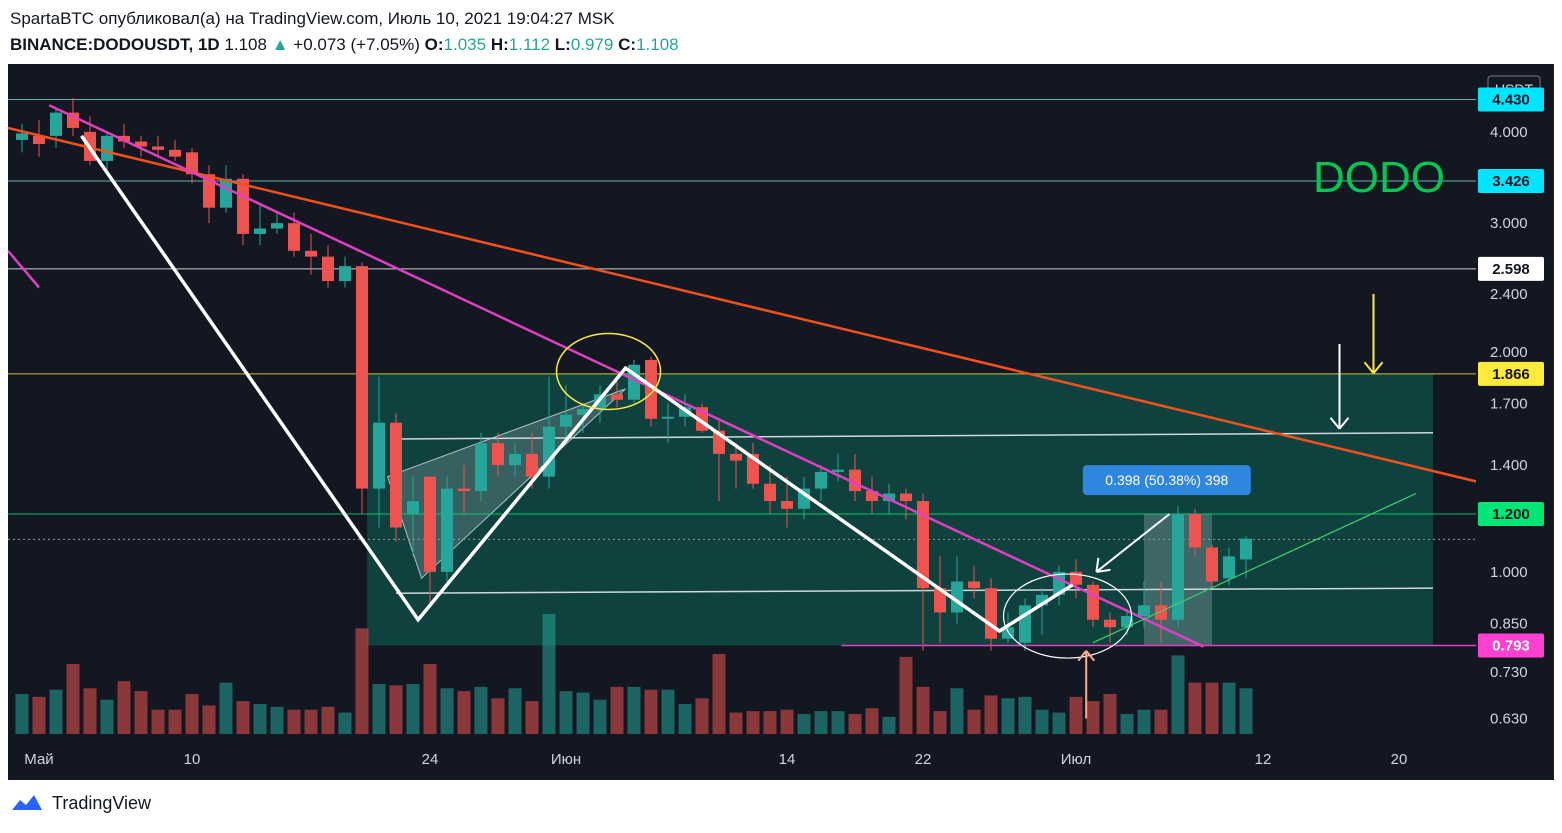 The image size is (1562, 833). Describe the element at coordinates (1509, 223) in the screenshot. I see `y-tick-label: 3.000` at that location.